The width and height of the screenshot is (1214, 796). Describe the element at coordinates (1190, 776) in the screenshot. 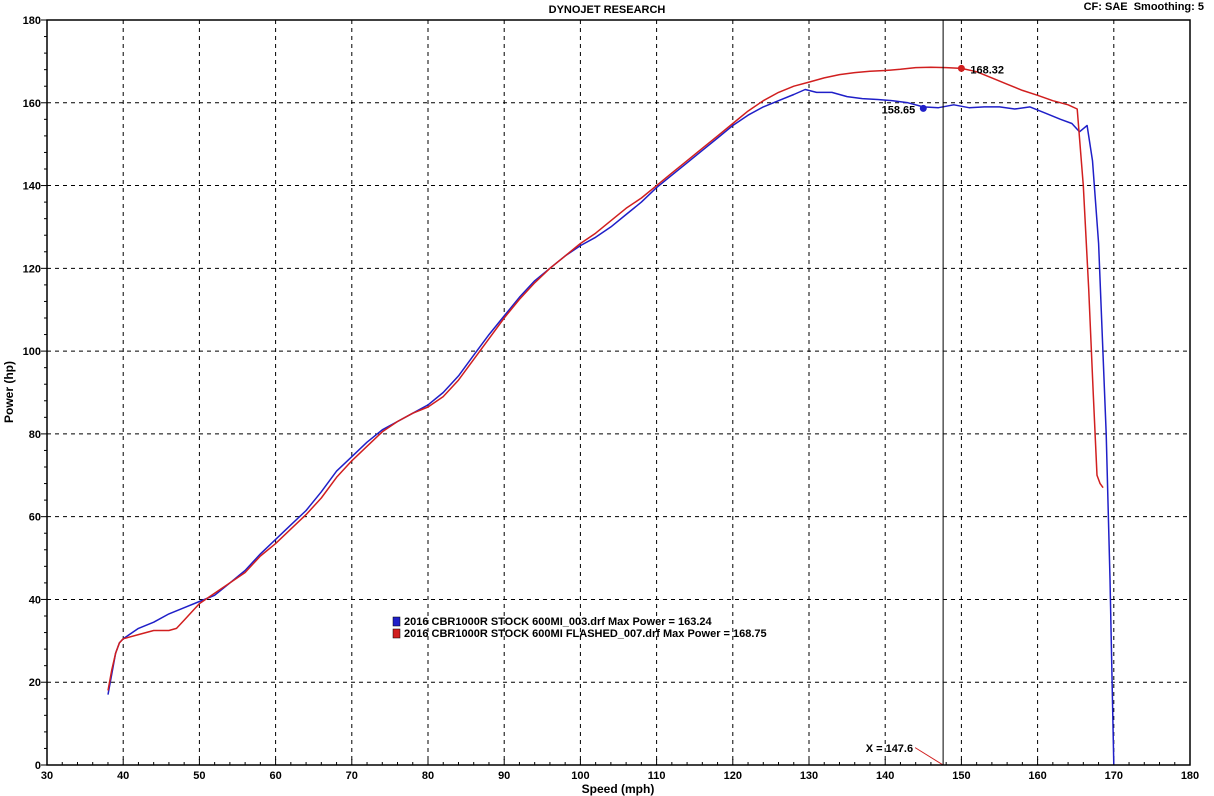

I see `x-tick-label: 180` at that location.